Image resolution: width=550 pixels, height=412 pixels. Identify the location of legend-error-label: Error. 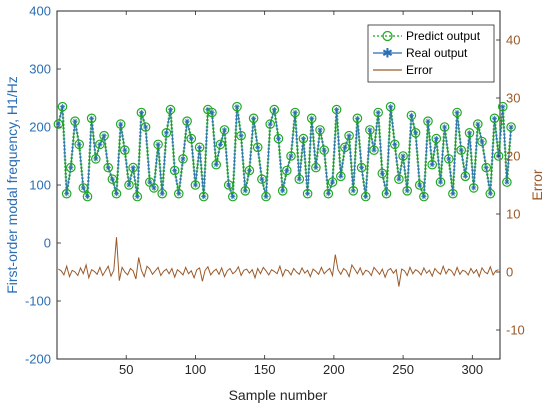
(419, 70).